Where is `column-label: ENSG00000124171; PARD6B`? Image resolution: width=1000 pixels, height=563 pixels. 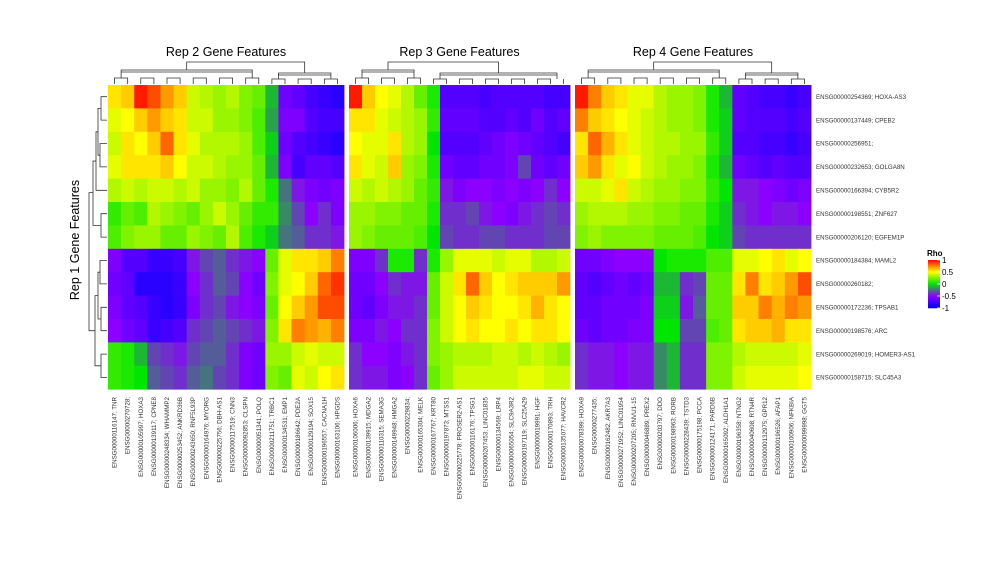 column-label: ENSG00000124171; PARD6B is located at coordinates (713, 438).